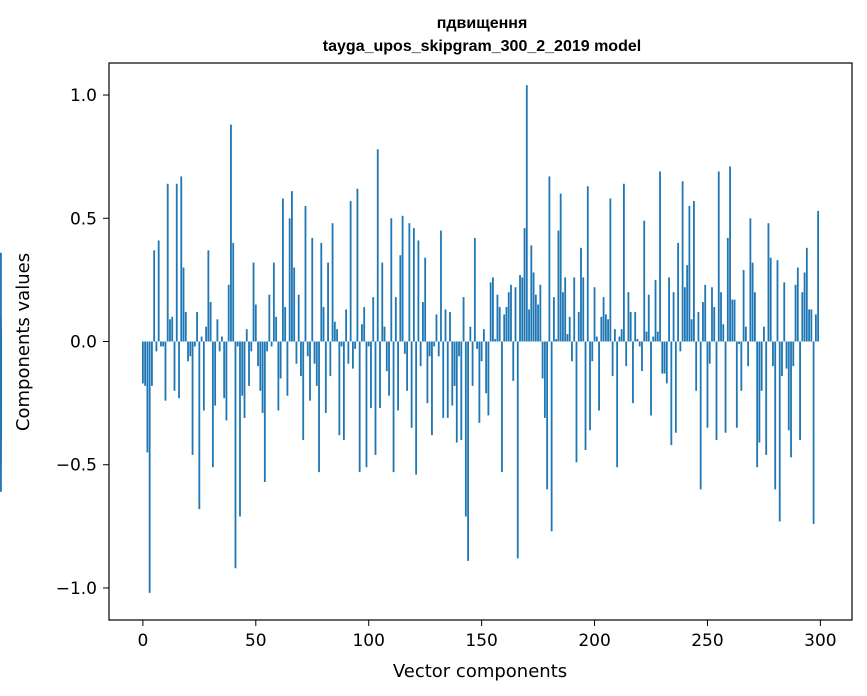 This screenshot has height=696, width=867. What do you see at coordinates (83, 96) in the screenshot?
I see `y-tick-label: 1.0` at bounding box center [83, 96].